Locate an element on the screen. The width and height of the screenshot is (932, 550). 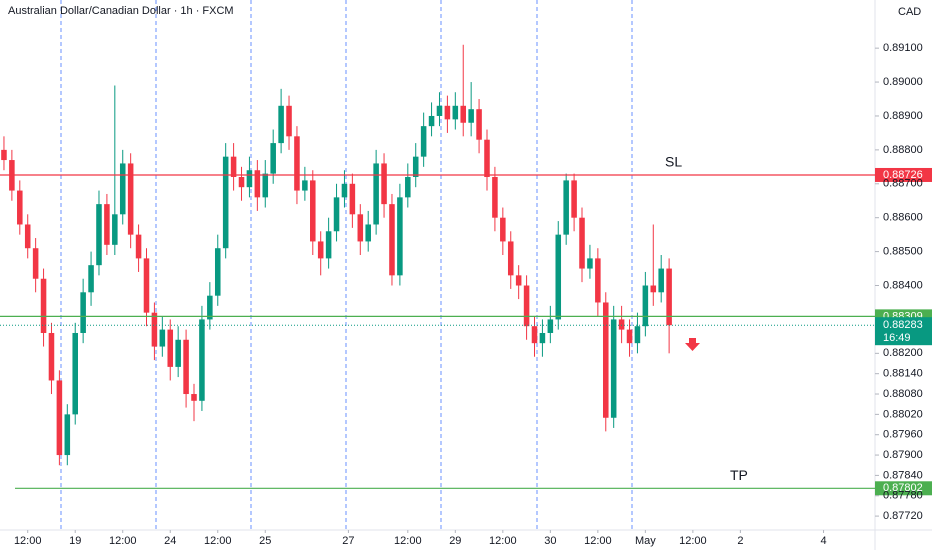
x-tick-label: 19 is located at coordinates (75, 541).